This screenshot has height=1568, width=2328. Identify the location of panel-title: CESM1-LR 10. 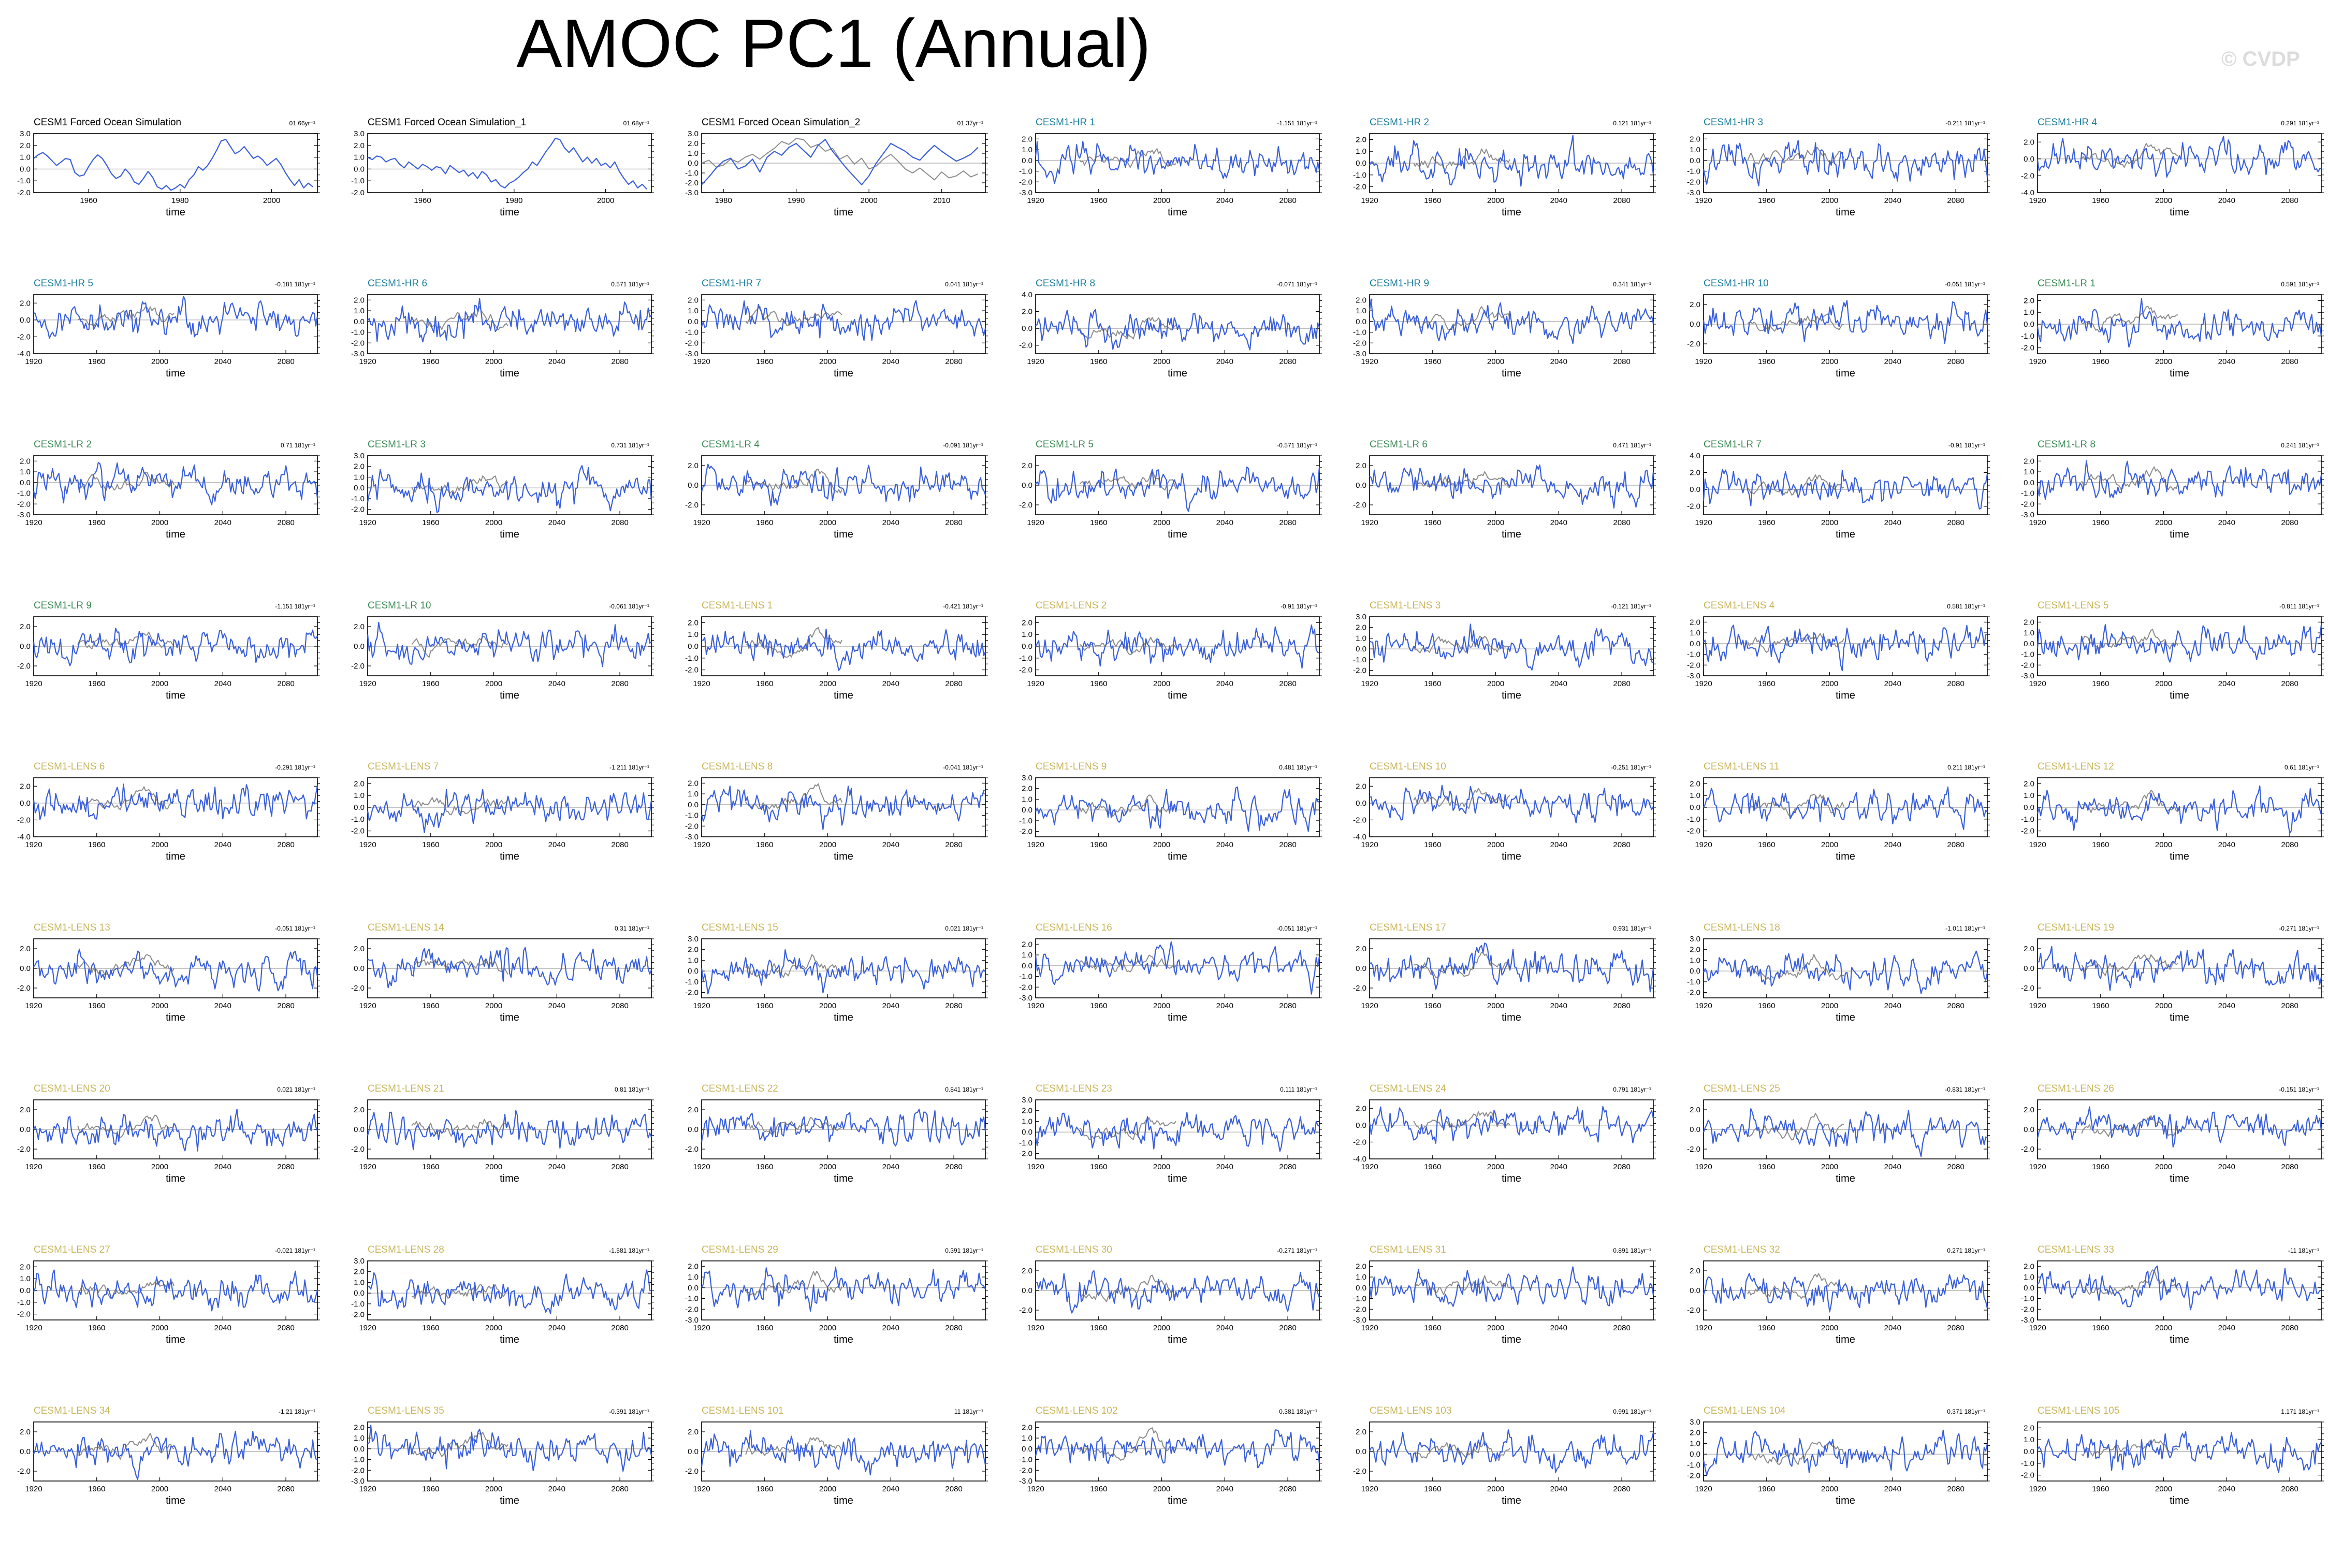
(400, 605).